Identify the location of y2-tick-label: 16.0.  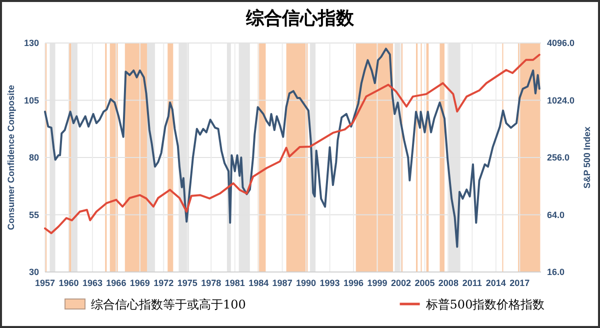
(556, 272).